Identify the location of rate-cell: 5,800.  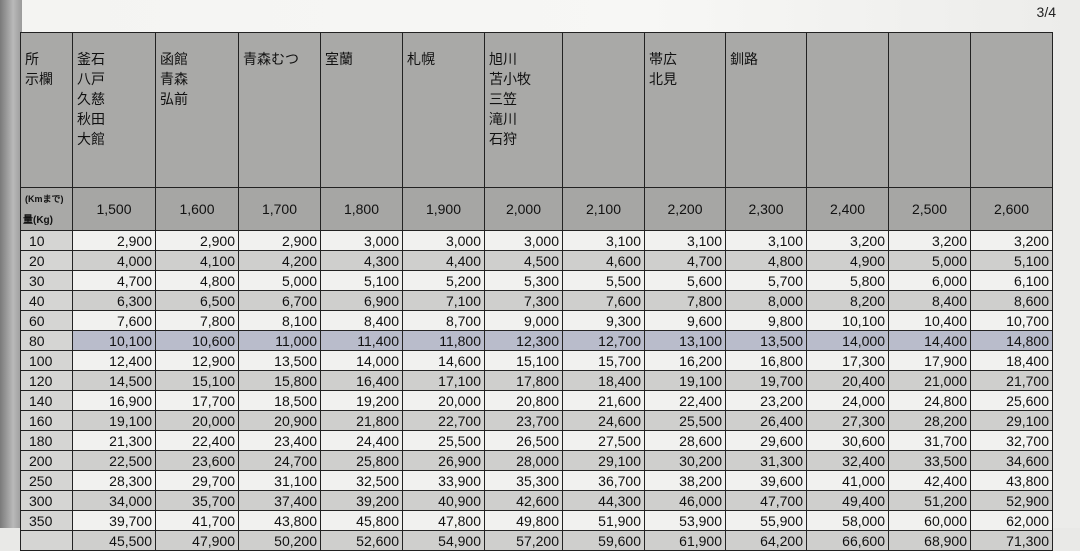
(847, 280).